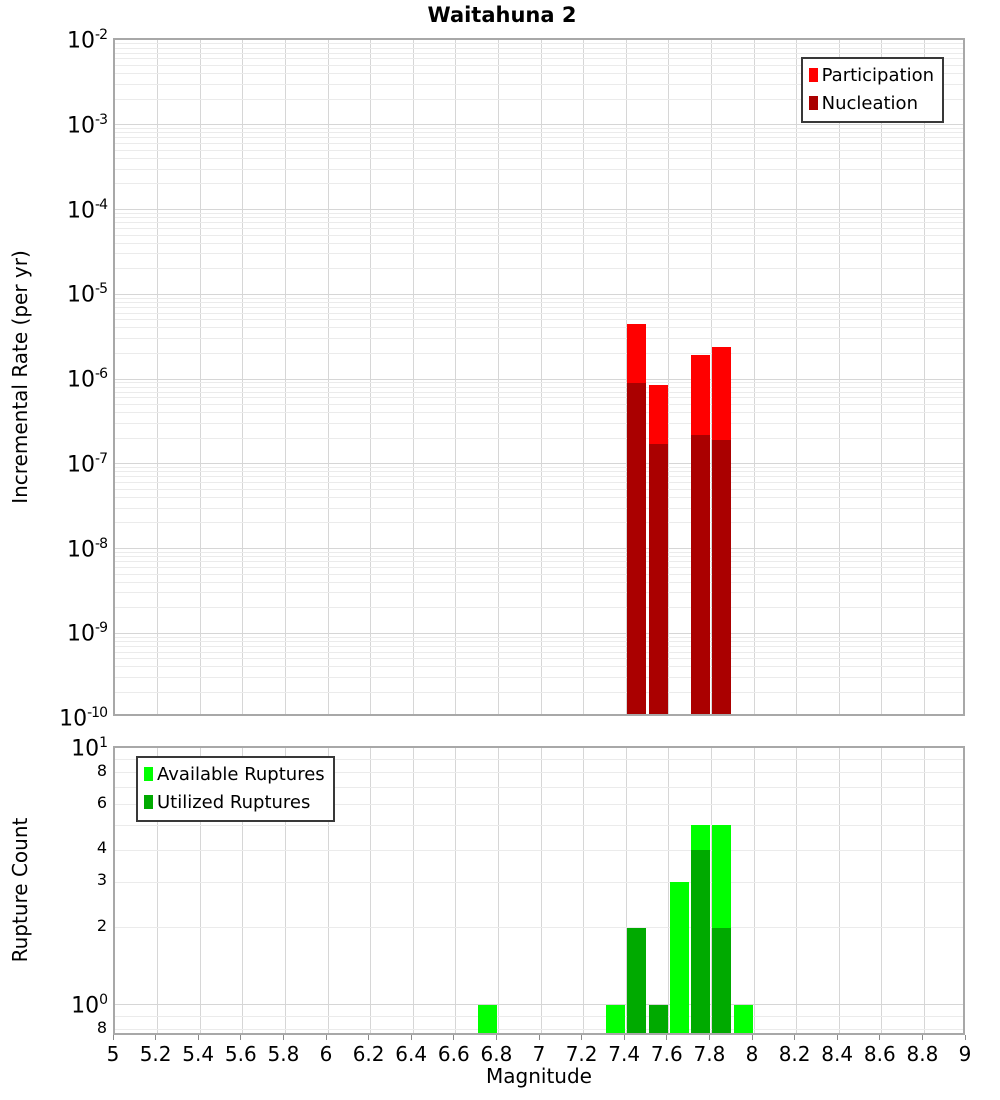 The height and width of the screenshot is (1100, 1000). Describe the element at coordinates (813, 75) in the screenshot. I see `participation-swatch-icon` at that location.